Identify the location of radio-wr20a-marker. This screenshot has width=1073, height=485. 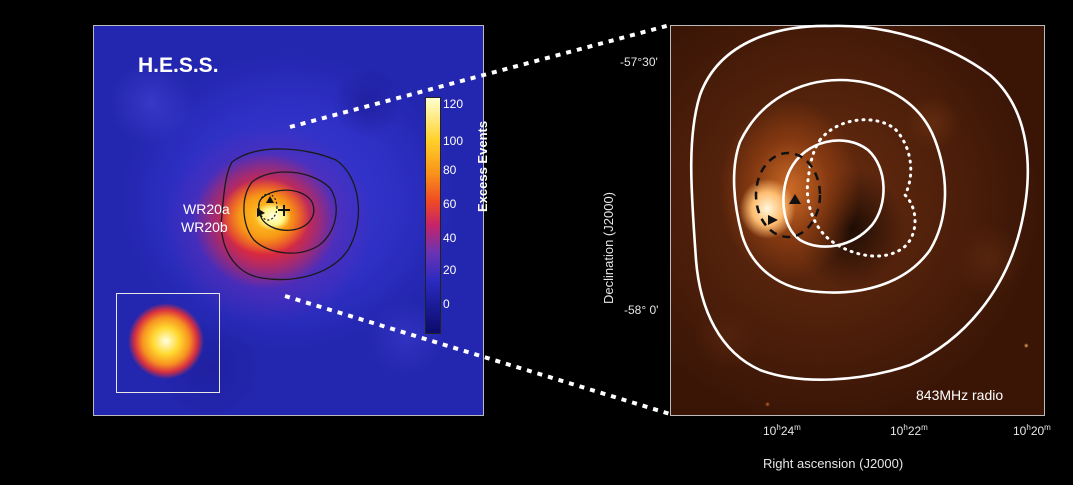
(795, 199).